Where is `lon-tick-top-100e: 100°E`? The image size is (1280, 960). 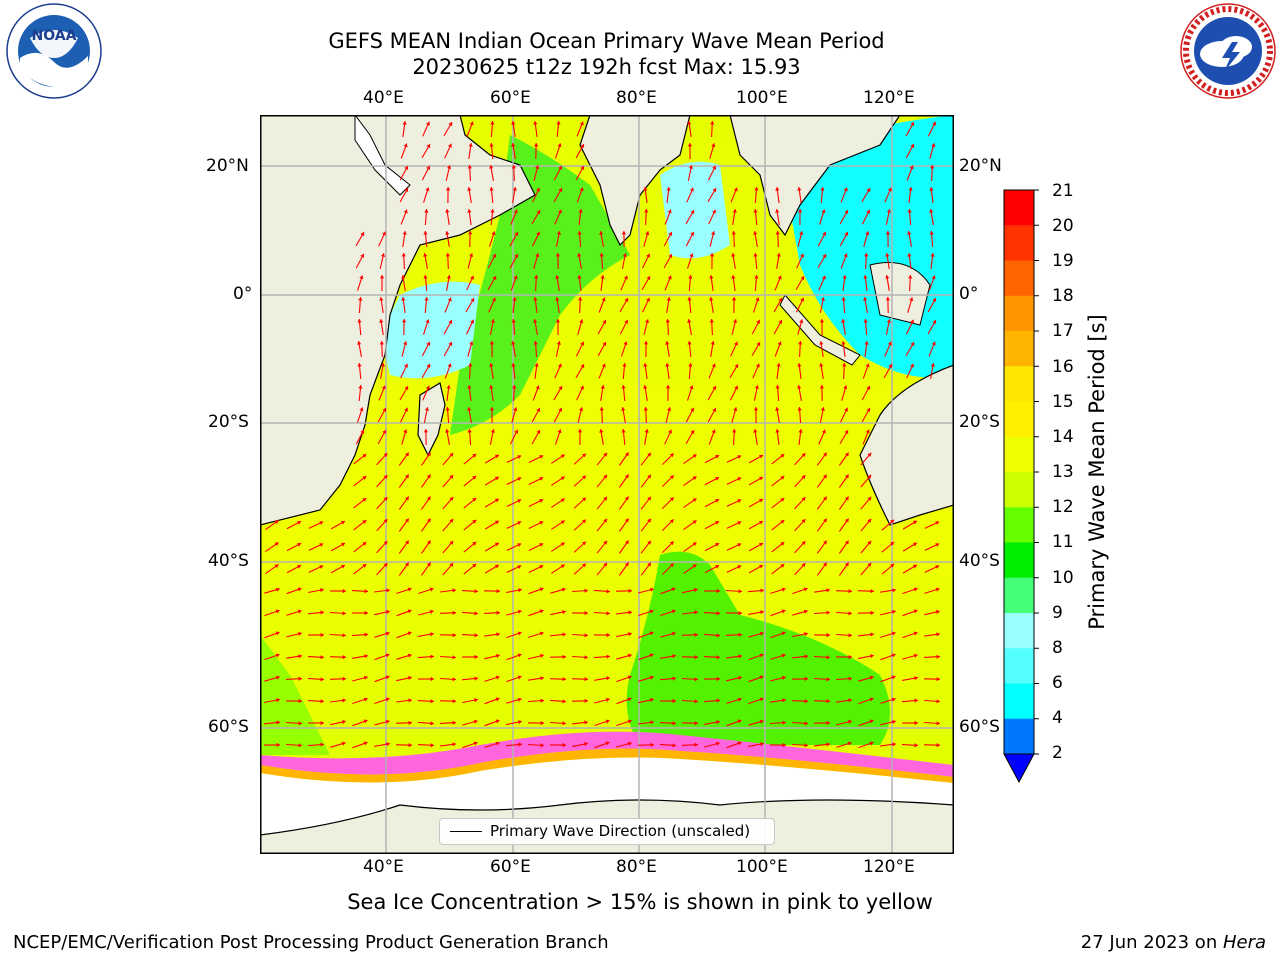 lon-tick-top-100e: 100°E is located at coordinates (762, 98).